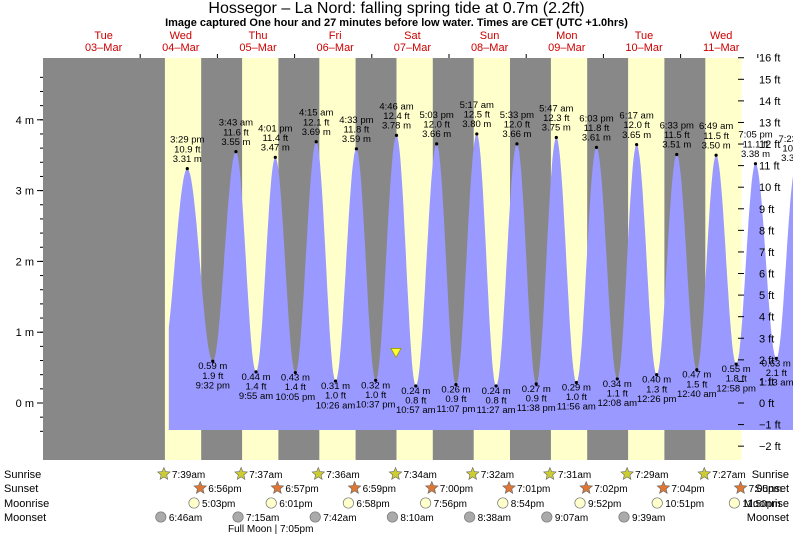  Describe the element at coordinates (21, 489) in the screenshot. I see `sunset-row-label-left: Sunset` at that location.